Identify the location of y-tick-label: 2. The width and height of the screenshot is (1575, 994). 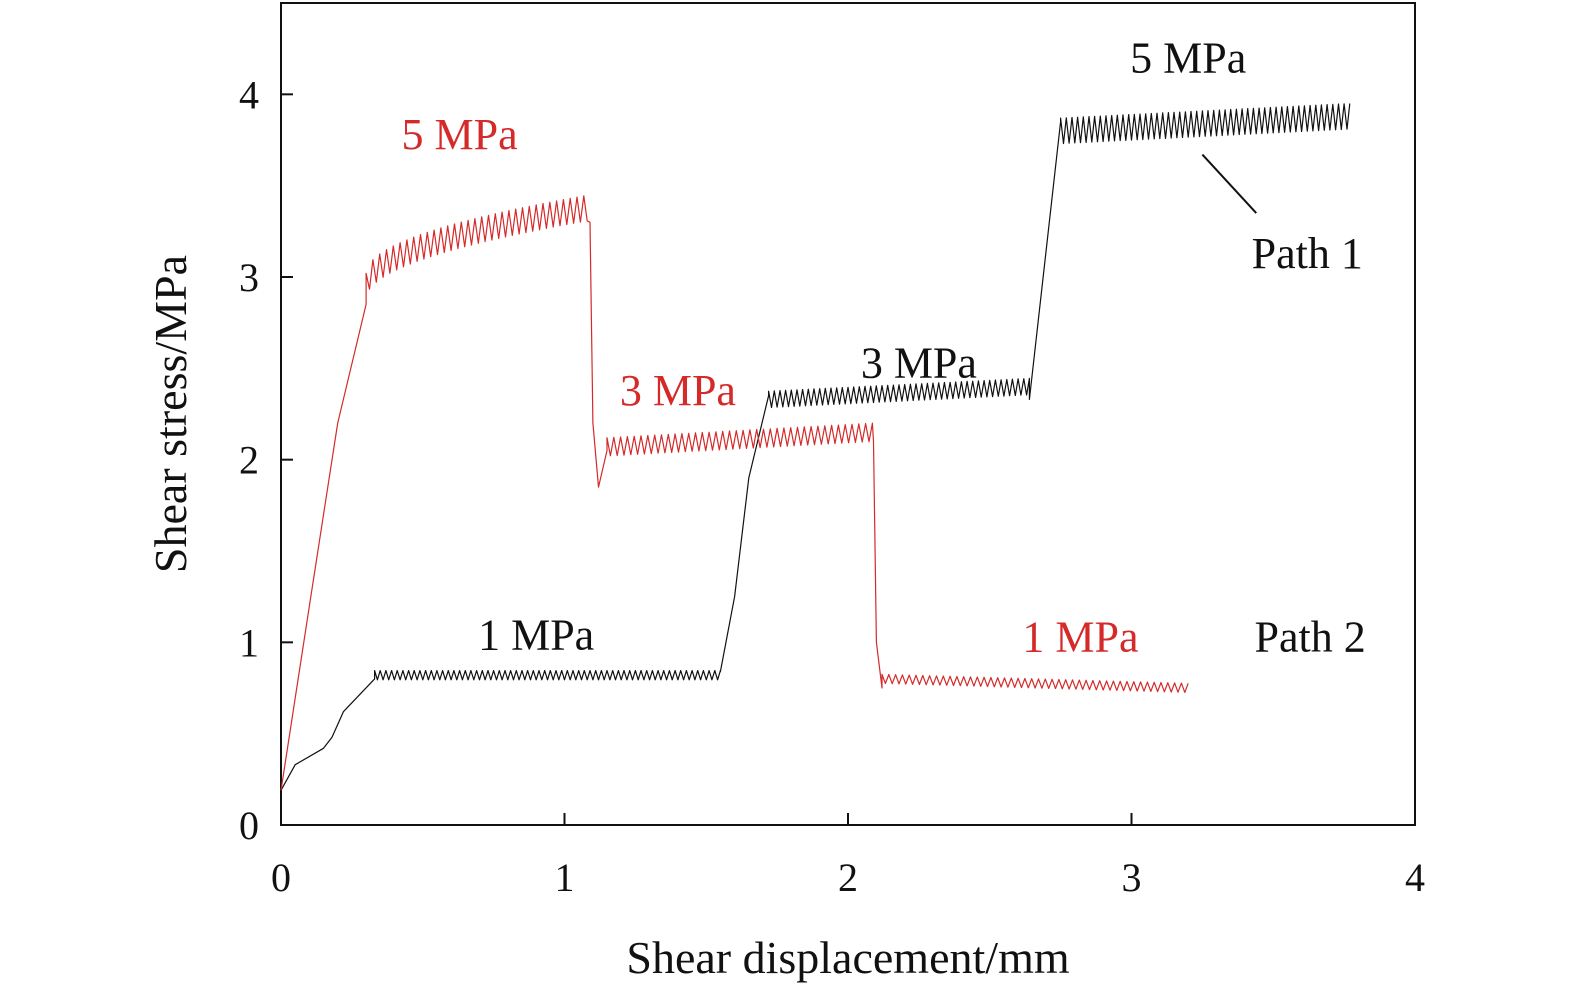
(249, 460).